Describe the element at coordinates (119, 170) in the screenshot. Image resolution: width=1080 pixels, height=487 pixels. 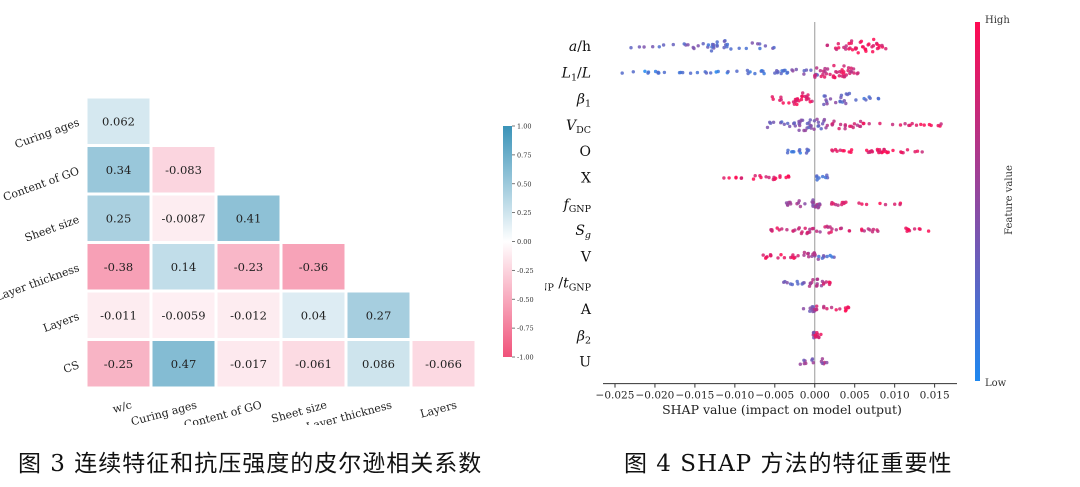
I see `heatmap-cell-label: 0.34` at that location.